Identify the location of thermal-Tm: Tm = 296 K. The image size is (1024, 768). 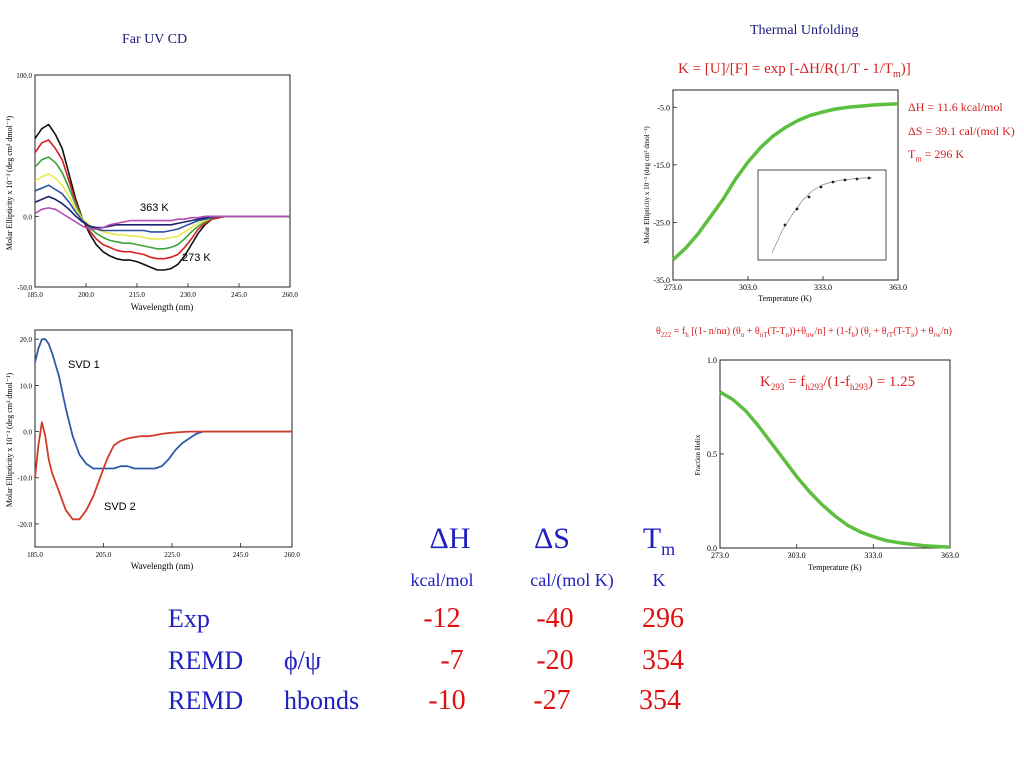
(936, 155).